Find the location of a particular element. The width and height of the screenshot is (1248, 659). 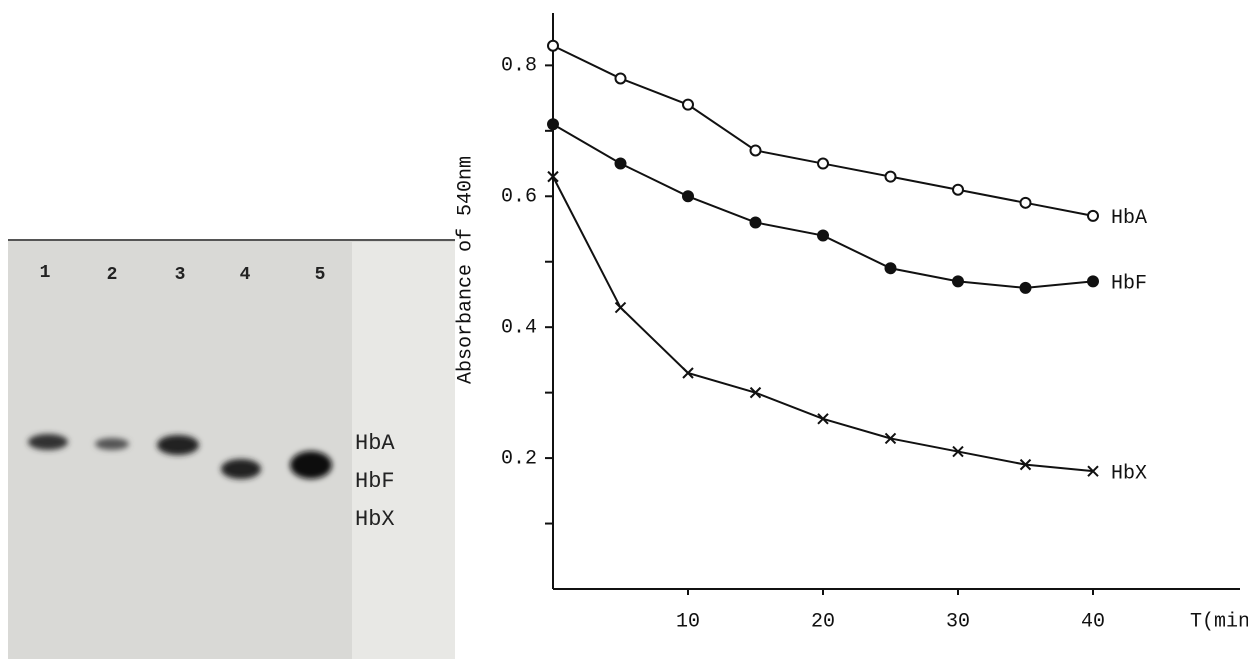

y-tick-label: 0.2 is located at coordinates (519, 458).